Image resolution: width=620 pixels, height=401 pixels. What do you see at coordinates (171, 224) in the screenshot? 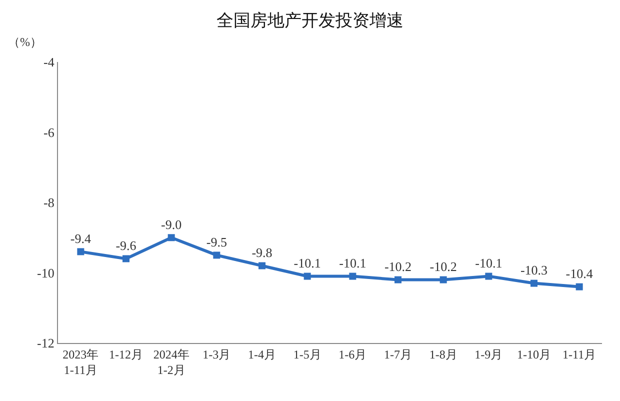
I see `data-label: -9.0` at bounding box center [171, 224].